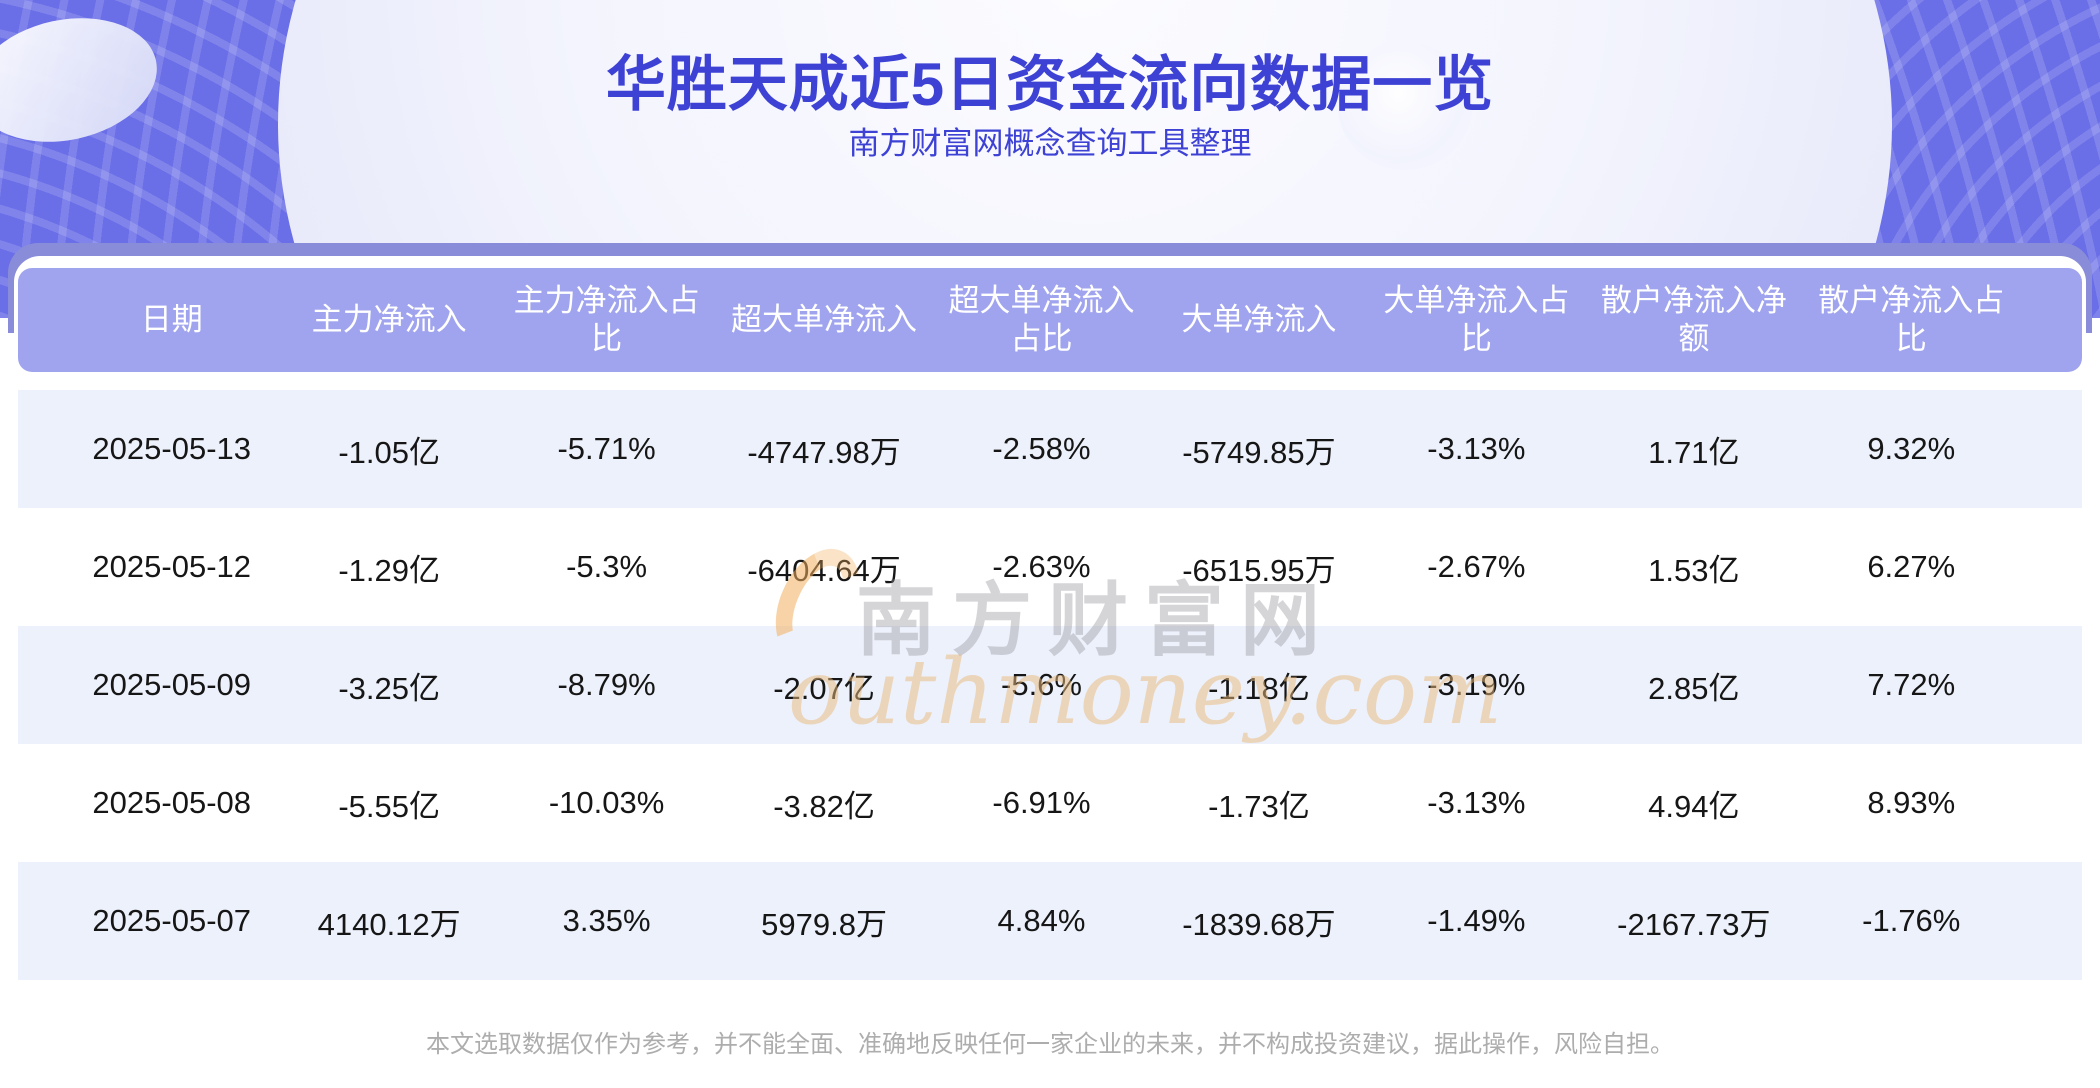  I want to click on header-cell: 大单净流入占 比, so click(1476, 319).